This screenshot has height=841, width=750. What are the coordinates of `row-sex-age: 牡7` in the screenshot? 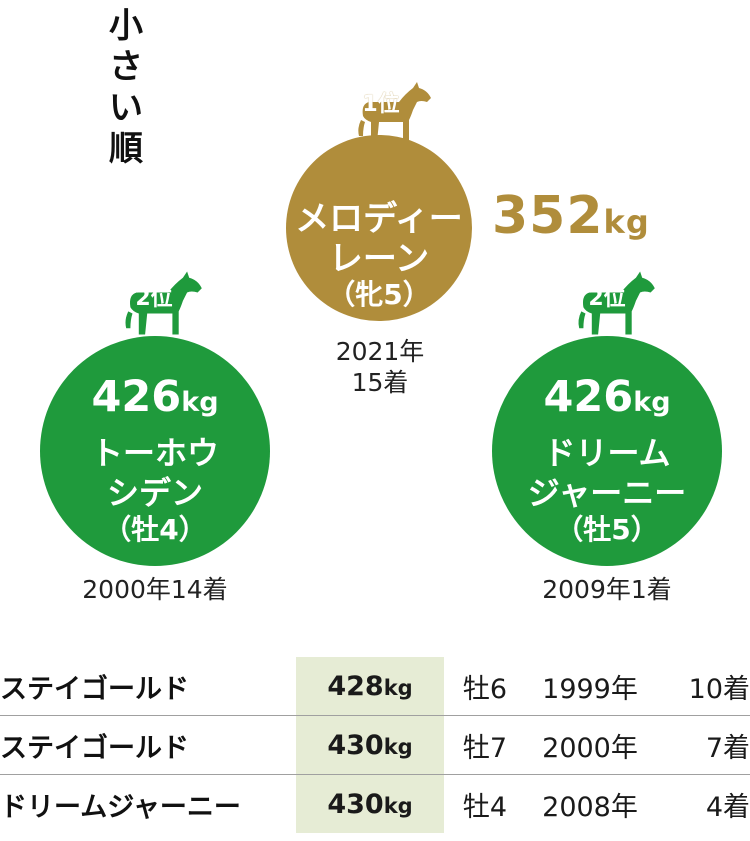 It's located at (485, 748).